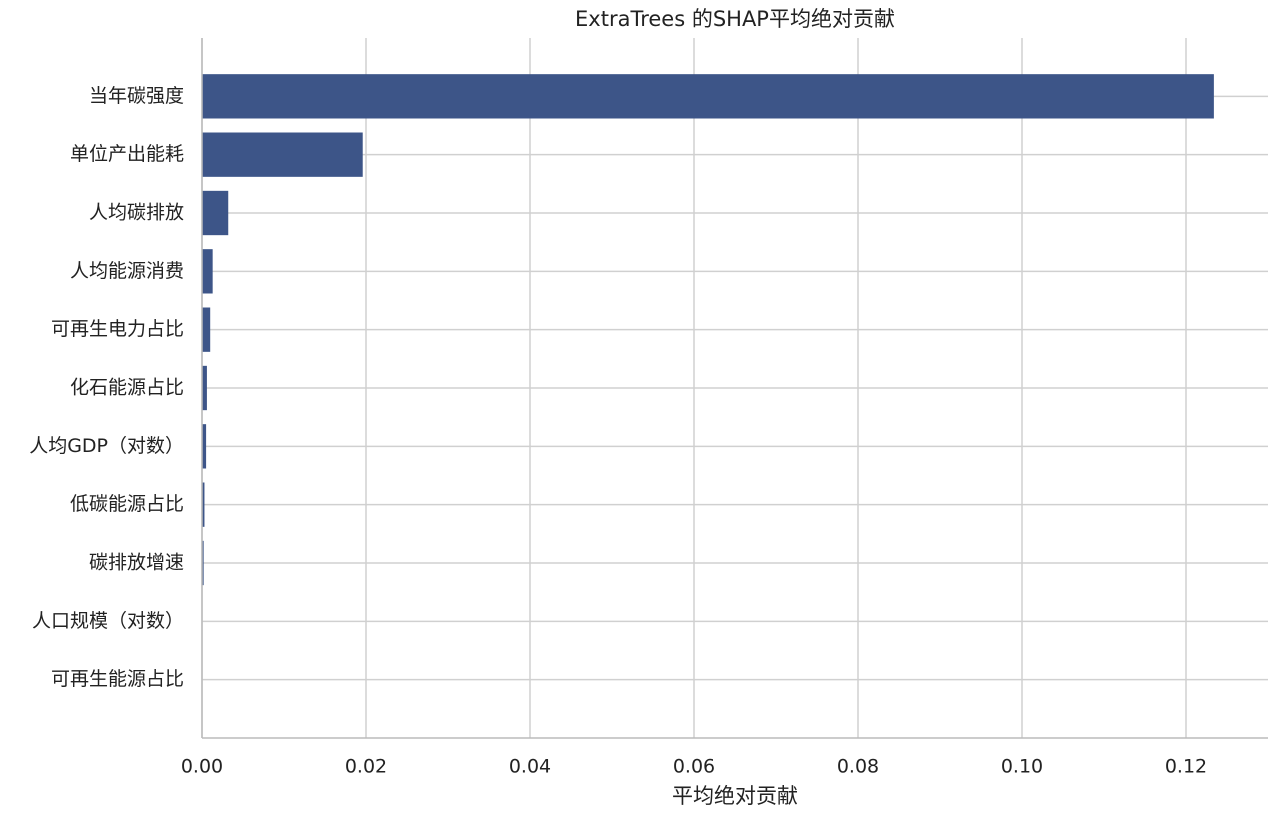 The height and width of the screenshot is (817, 1280). What do you see at coordinates (366, 767) in the screenshot?
I see `x-tick-label: 0.02` at bounding box center [366, 767].